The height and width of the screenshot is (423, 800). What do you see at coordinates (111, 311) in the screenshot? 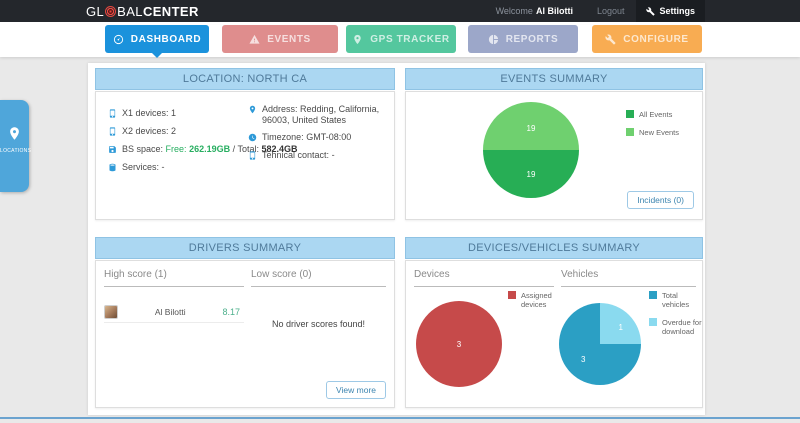
I see `driver-avatar` at bounding box center [111, 311].